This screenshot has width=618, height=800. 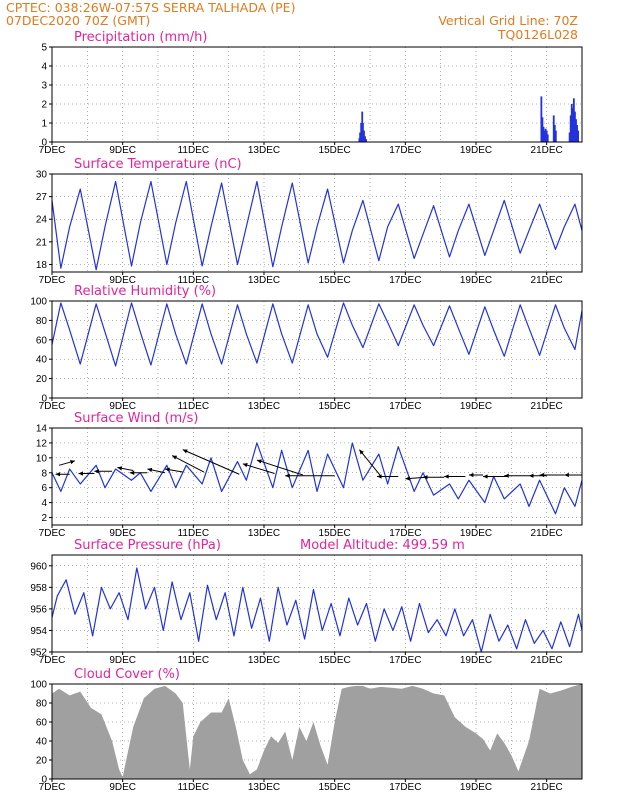 I want to click on panel-title: Surface Temperature (nC), so click(x=158, y=164).